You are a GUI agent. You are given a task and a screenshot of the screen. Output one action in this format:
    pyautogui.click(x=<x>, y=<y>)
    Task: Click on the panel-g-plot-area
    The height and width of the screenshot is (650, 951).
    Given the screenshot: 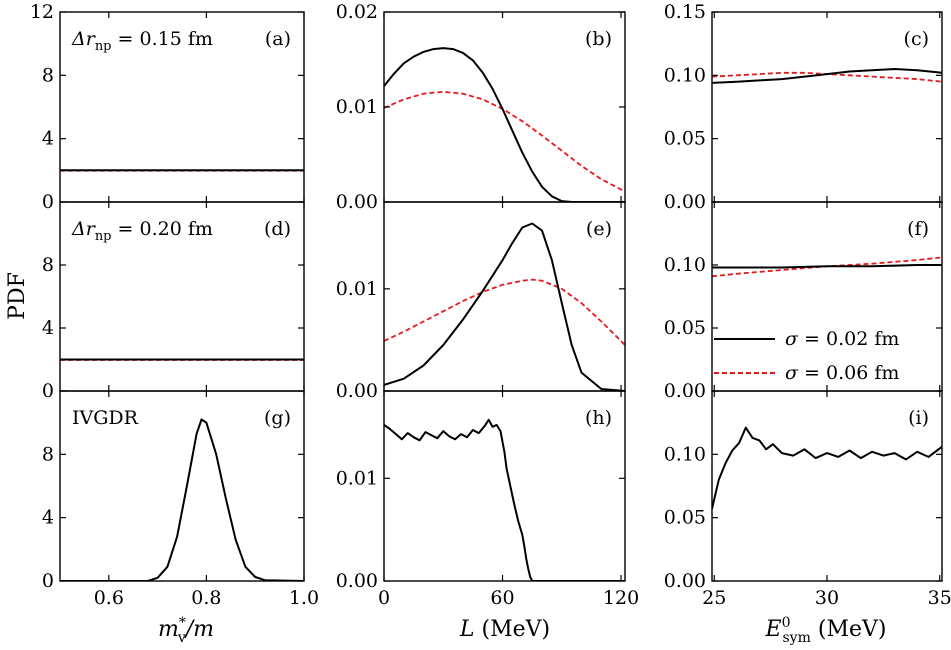 What is the action you would take?
    pyautogui.click(x=182, y=499)
    